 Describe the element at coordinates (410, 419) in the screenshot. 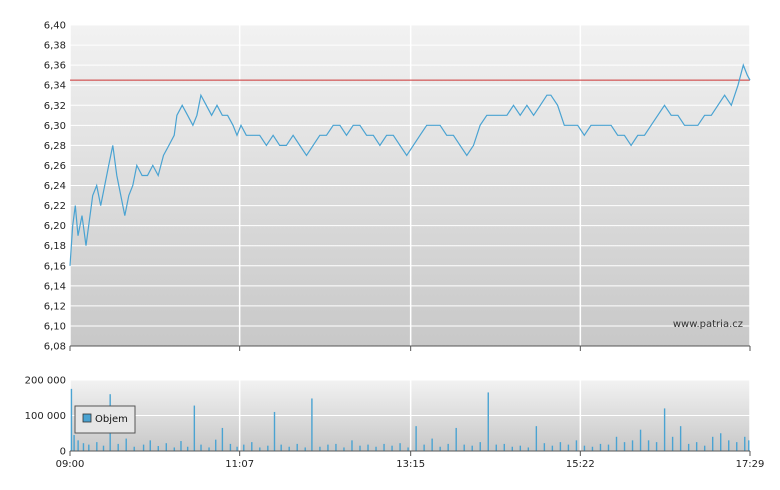

I see `volume-bars` at that location.